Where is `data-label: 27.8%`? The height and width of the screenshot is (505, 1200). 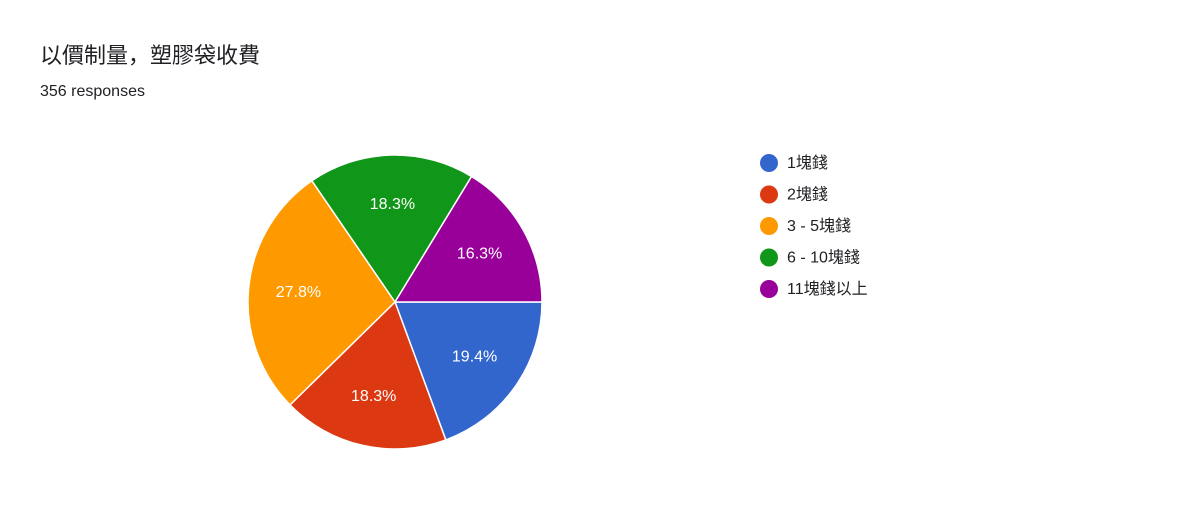 data-label: 27.8% is located at coordinates (298, 292).